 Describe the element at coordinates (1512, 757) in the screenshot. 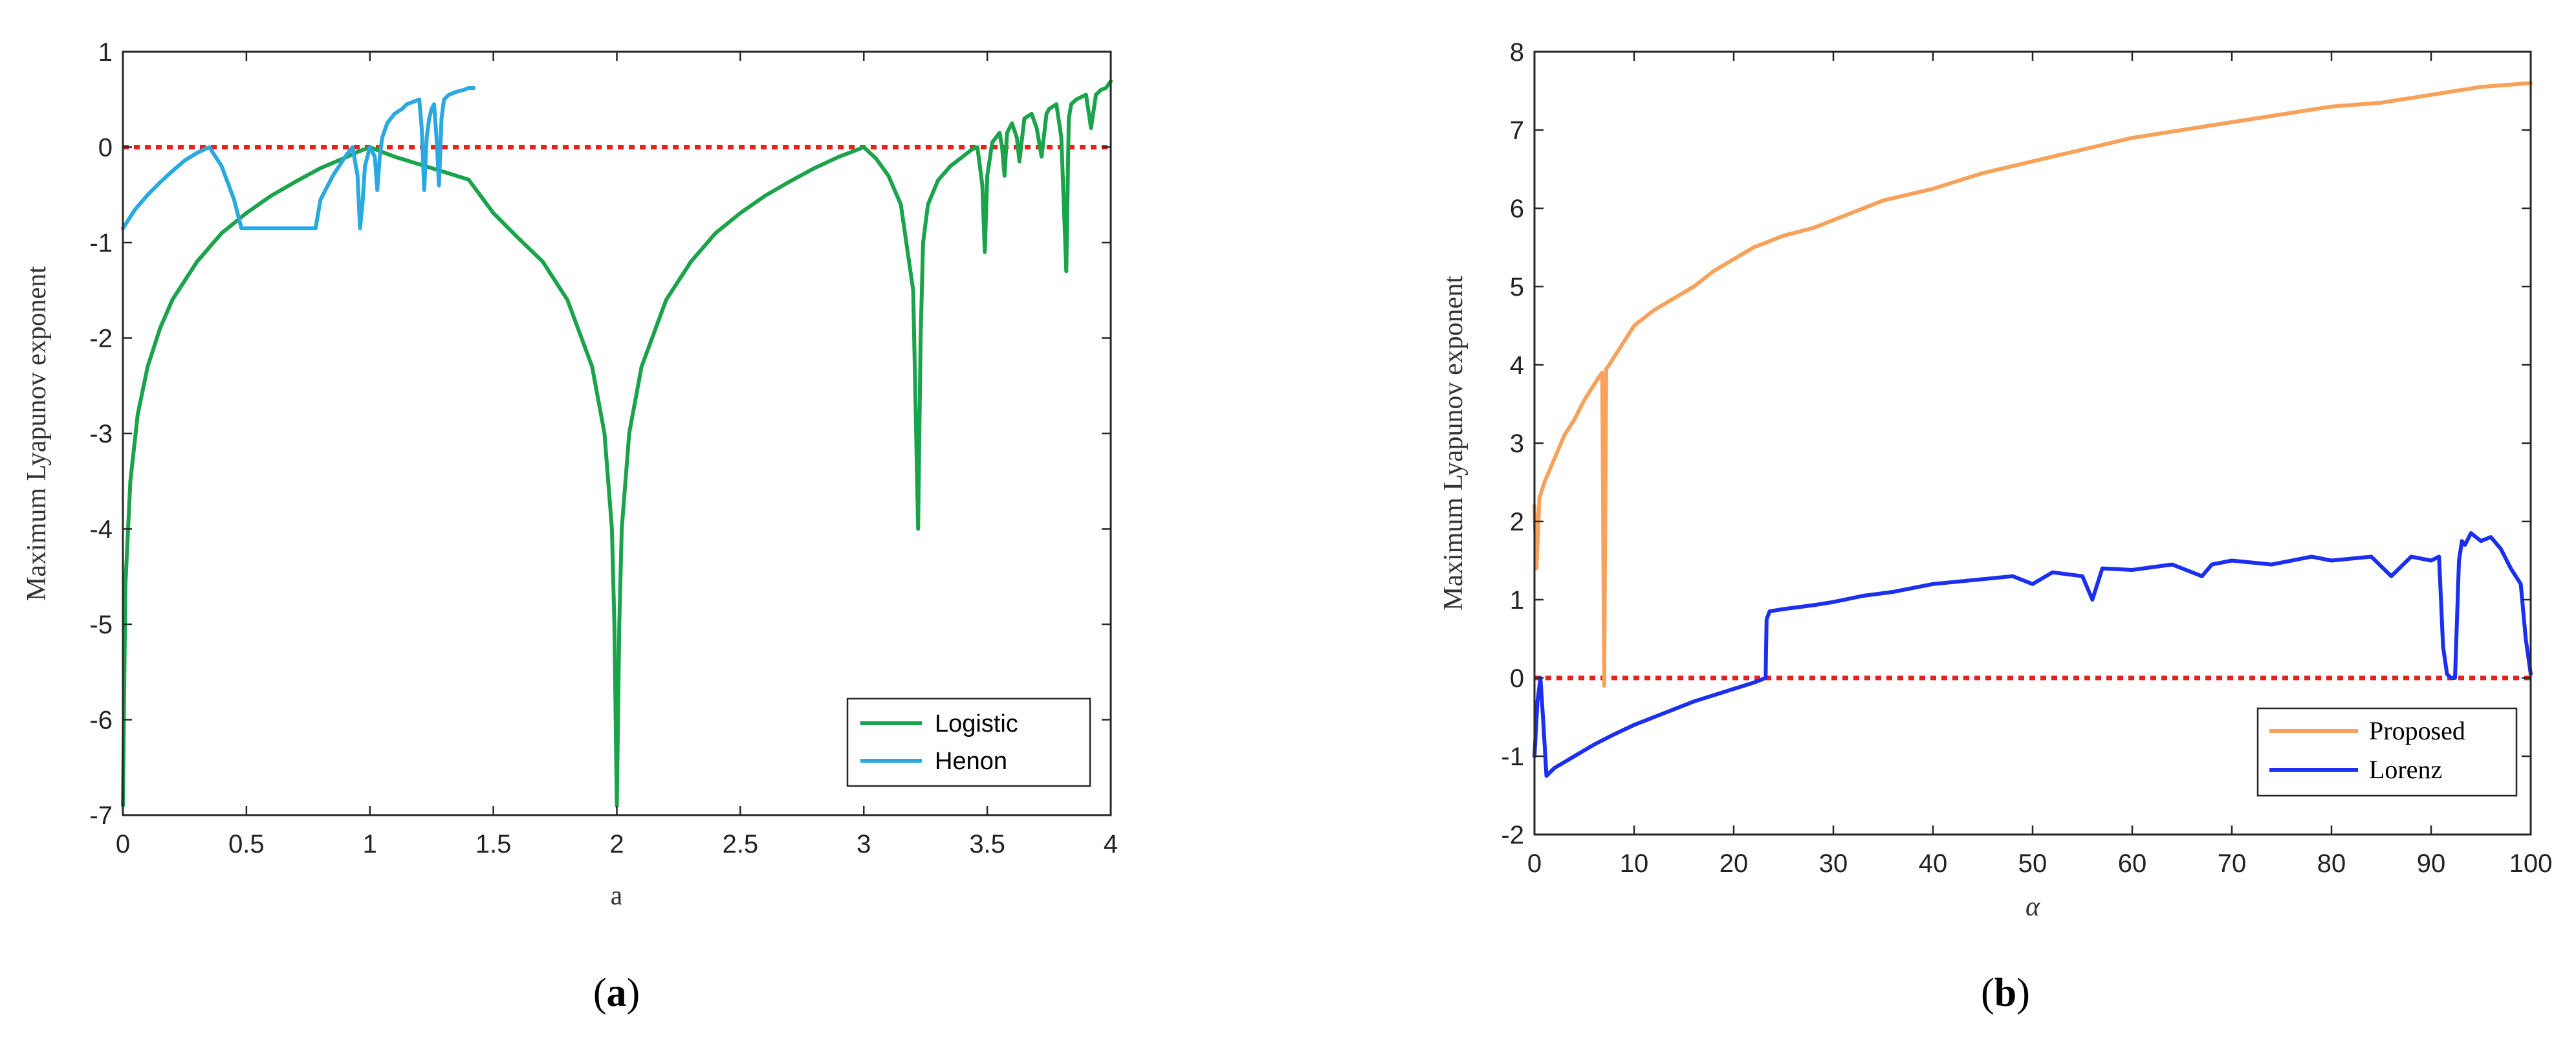

I see `panel-b-y-tick-label: -1` at that location.